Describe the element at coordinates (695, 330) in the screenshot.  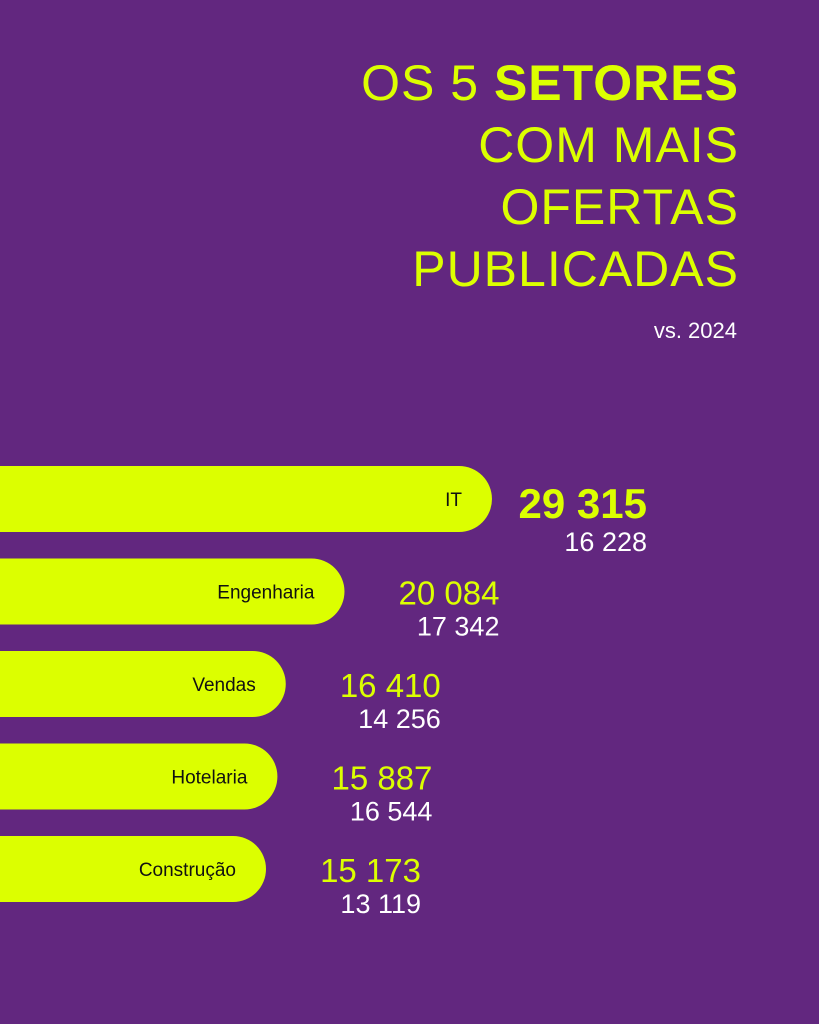
I see `chart-subtitle: vs. 2024` at that location.